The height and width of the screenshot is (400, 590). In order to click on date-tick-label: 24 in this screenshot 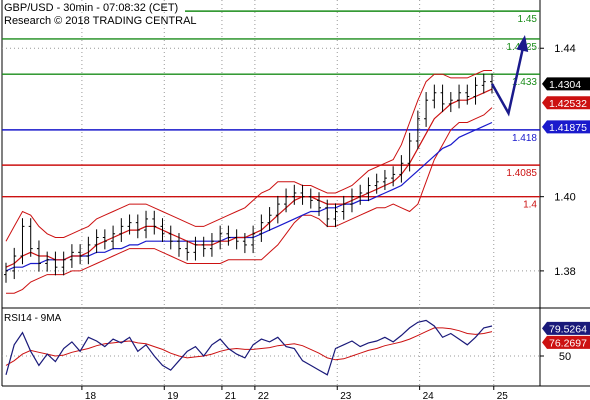, I will do `click(429, 395)`.